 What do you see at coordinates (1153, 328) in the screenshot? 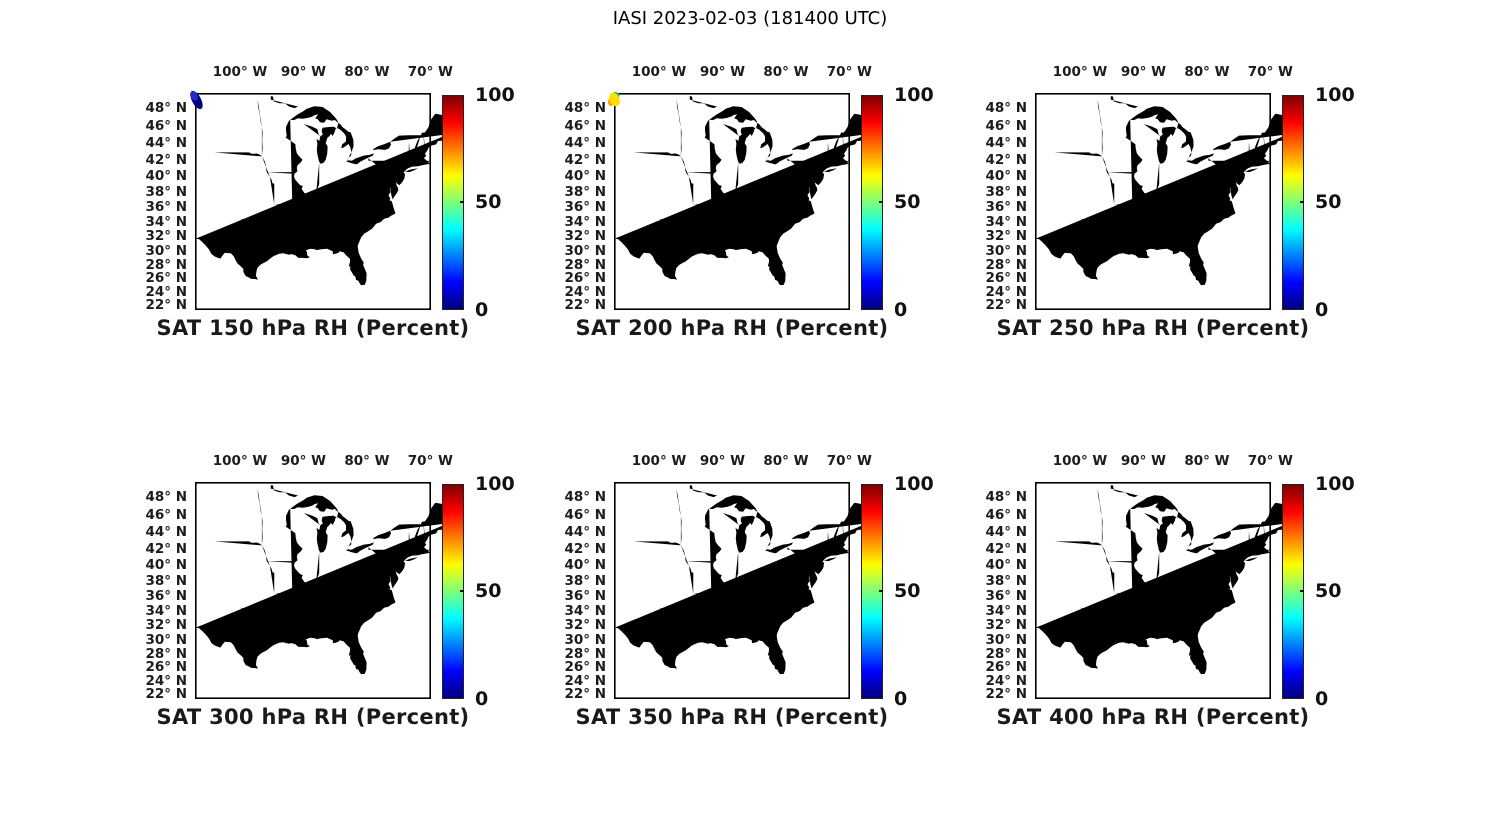
I see `panel-title: SAT 250 hPa RH (Percent)` at bounding box center [1153, 328].